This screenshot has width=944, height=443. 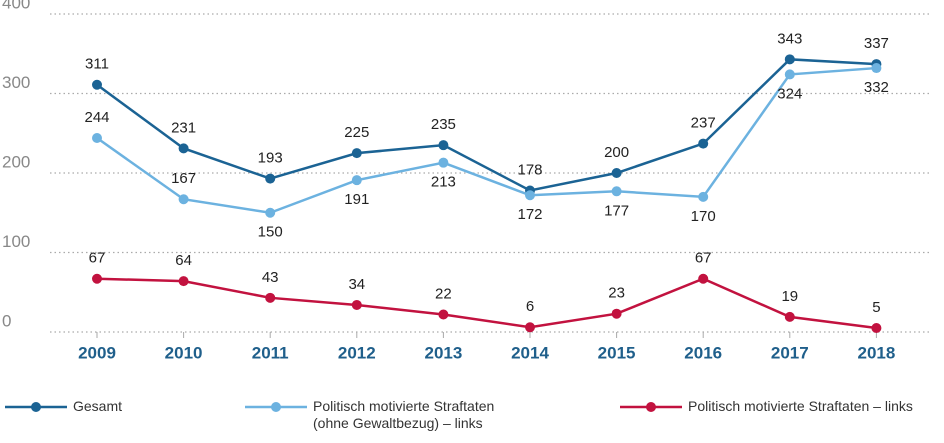 I want to click on data-label: 213, so click(x=443, y=182).